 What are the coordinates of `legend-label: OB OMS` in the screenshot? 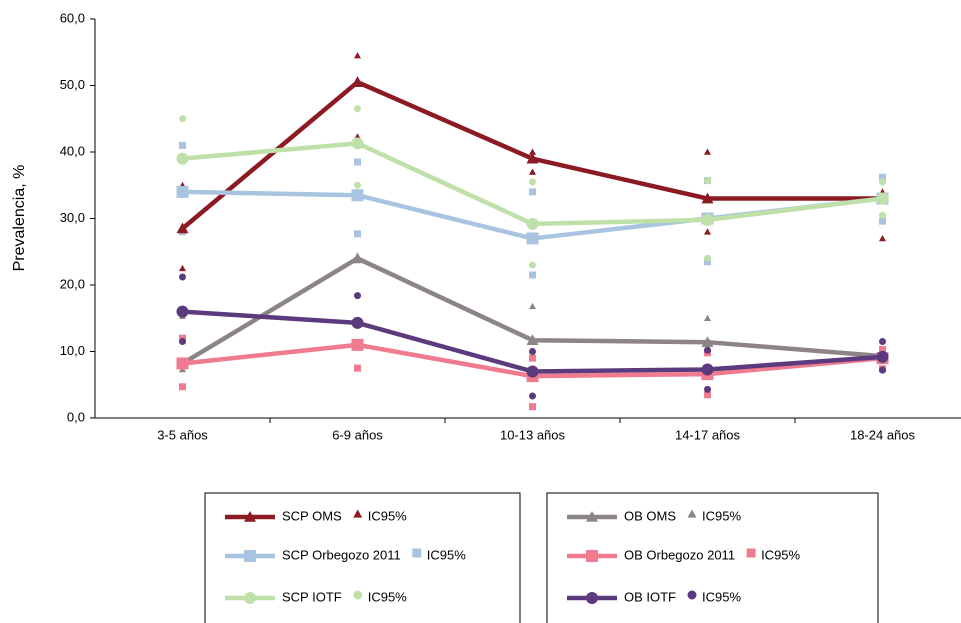 It's located at (650, 515).